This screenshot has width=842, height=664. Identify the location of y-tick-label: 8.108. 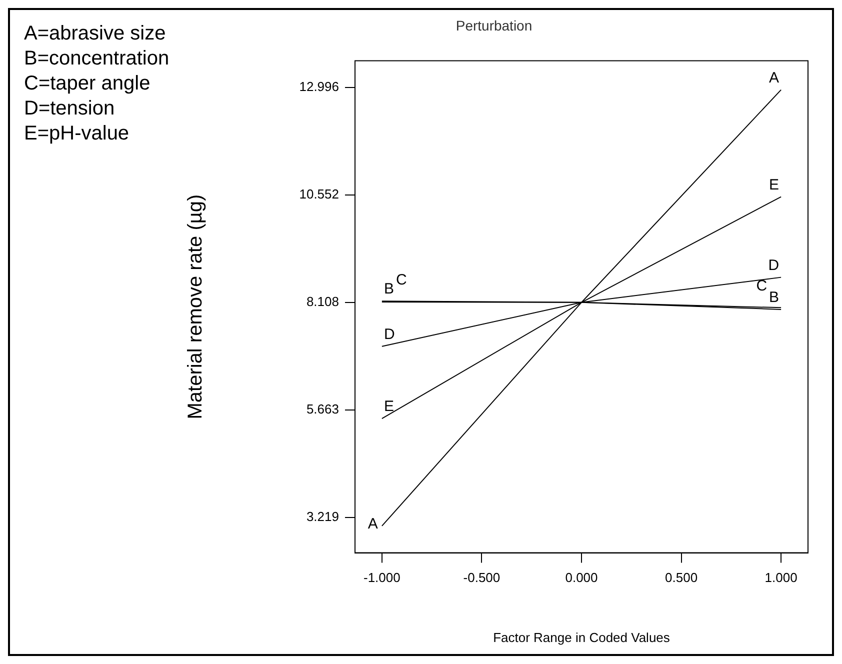
(322, 302).